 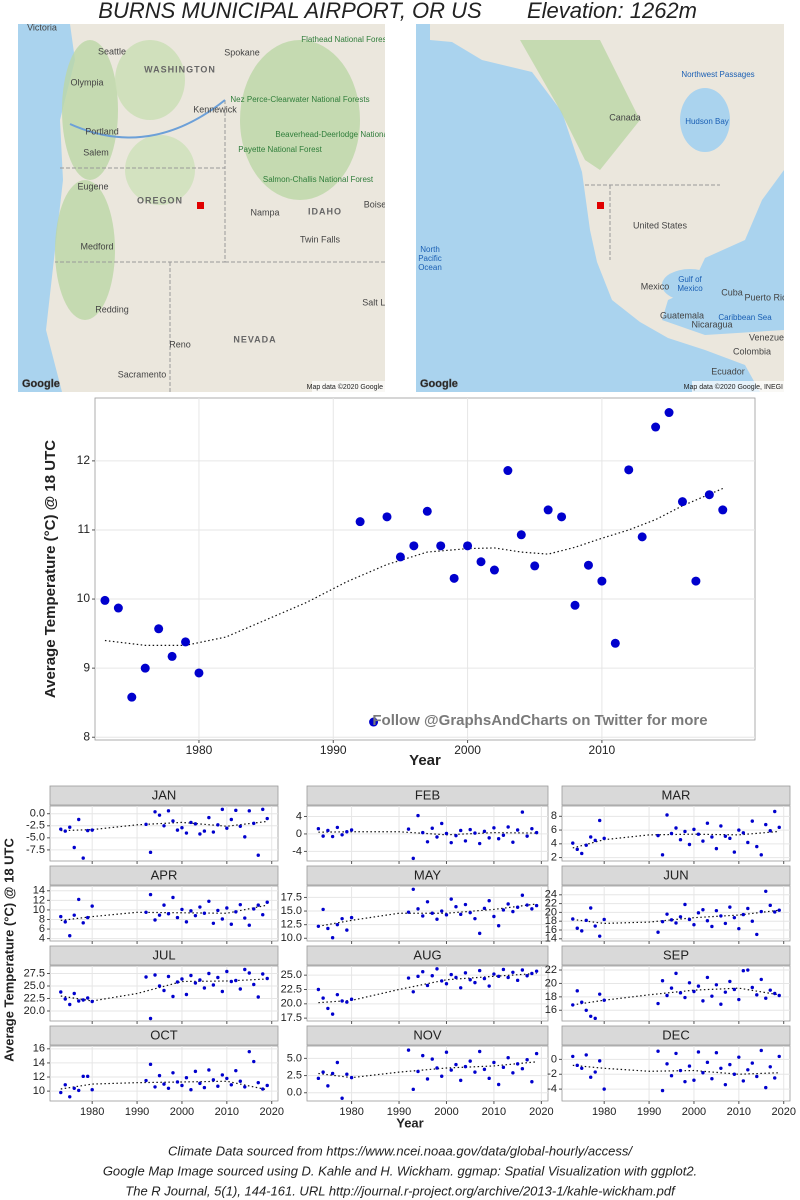 What do you see at coordinates (551, 904) in the screenshot?
I see `y-tick-label: 22` at bounding box center [551, 904].